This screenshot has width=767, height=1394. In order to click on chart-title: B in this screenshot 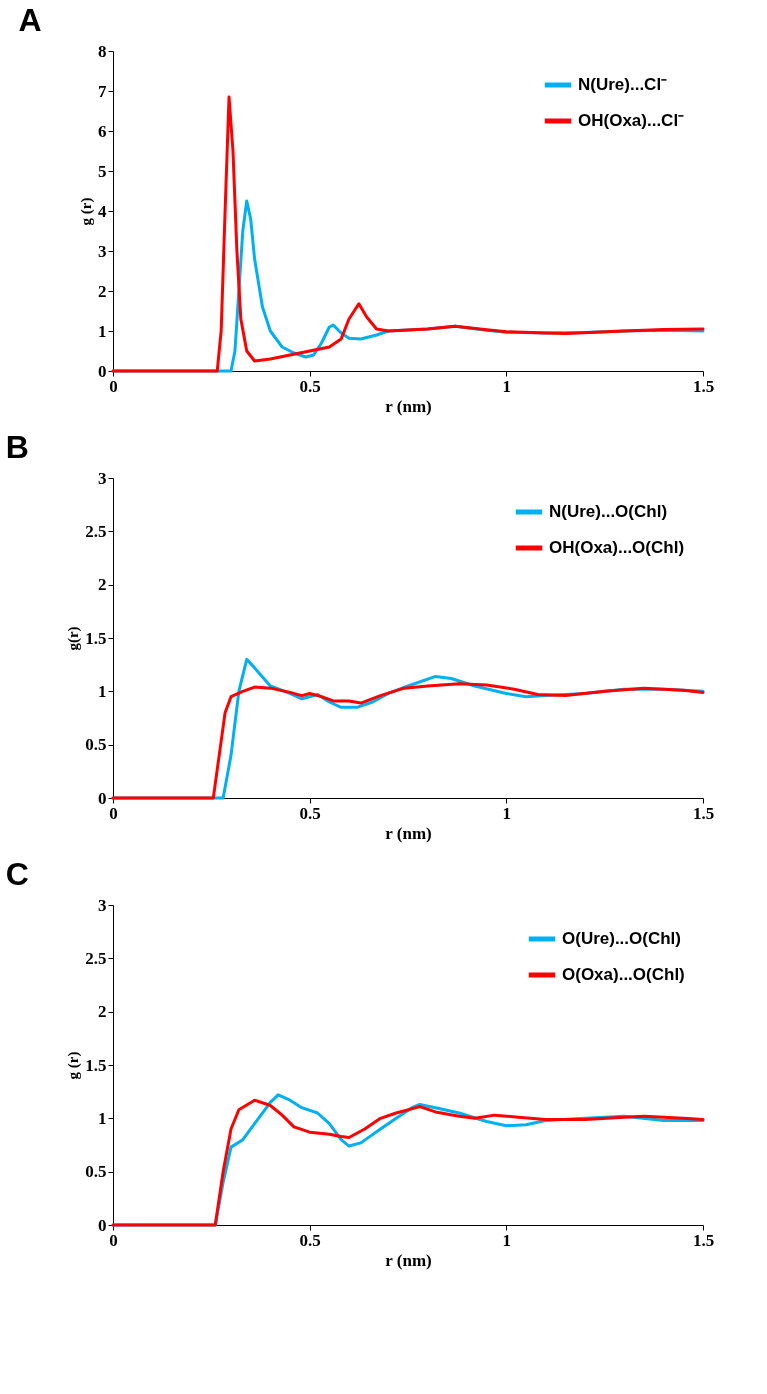, I will do `click(17, 447)`.